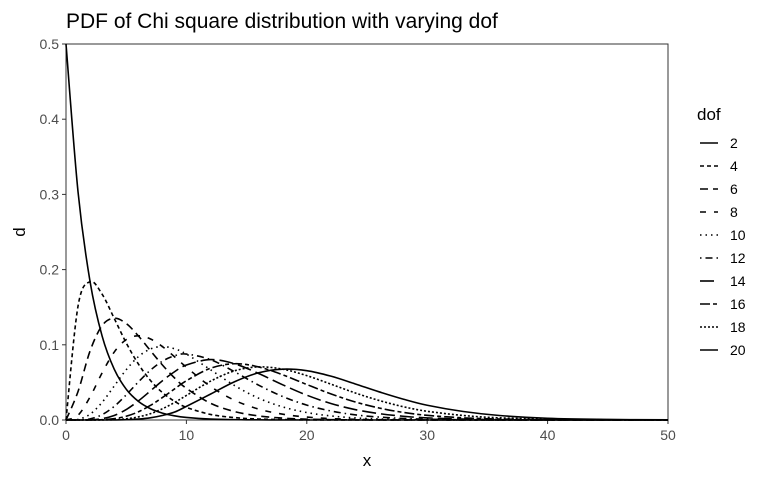  I want to click on y-tick-label: 0.2, so click(50, 270).